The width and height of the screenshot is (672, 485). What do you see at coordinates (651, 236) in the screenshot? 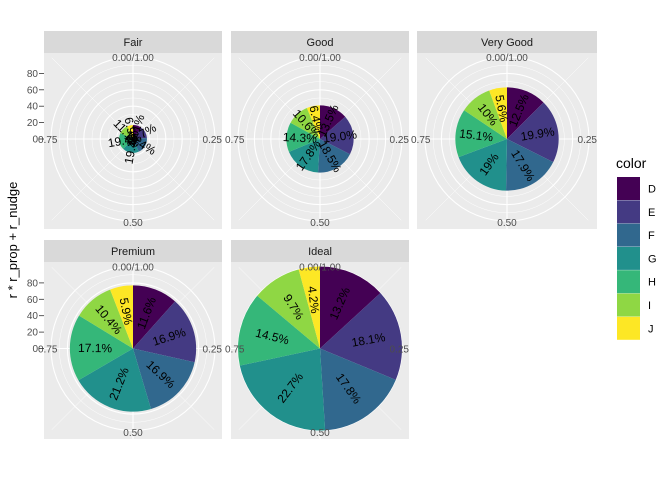
I see `legend-label-f: F` at bounding box center [651, 236].